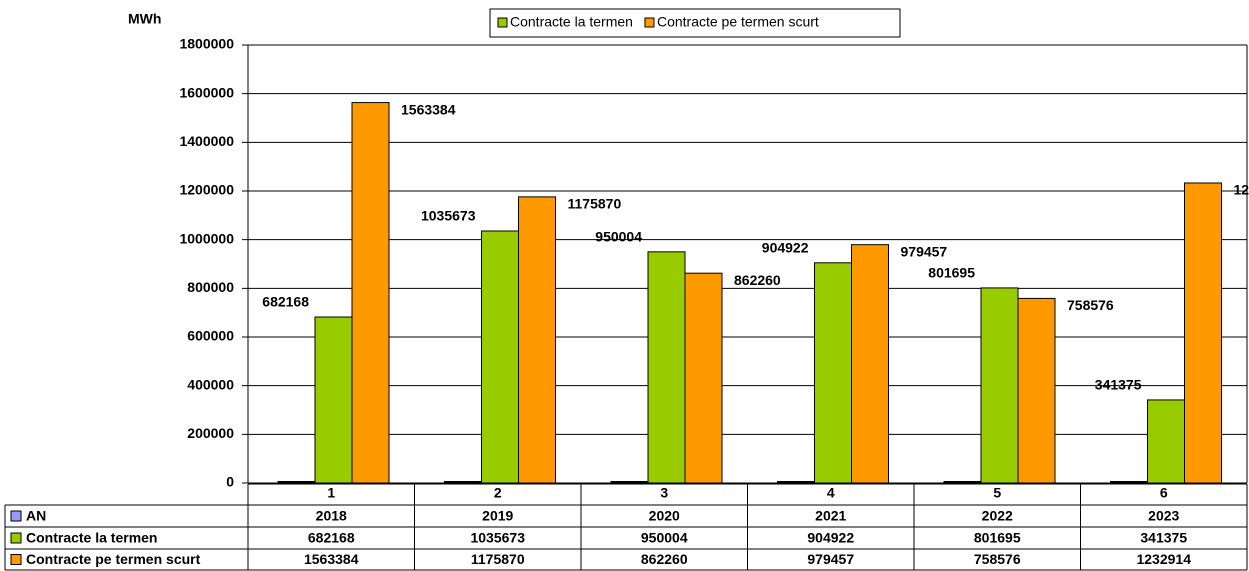 The image size is (1249, 571). I want to click on x-tick-label: 4, so click(831, 493).